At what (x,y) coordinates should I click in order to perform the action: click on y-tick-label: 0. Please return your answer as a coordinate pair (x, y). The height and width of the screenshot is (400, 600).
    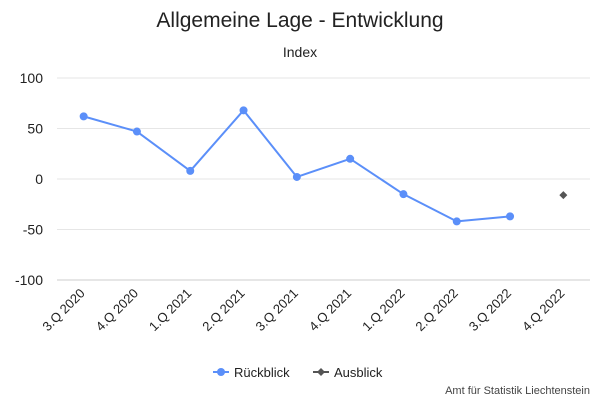
    Looking at the image, I should click on (39, 179).